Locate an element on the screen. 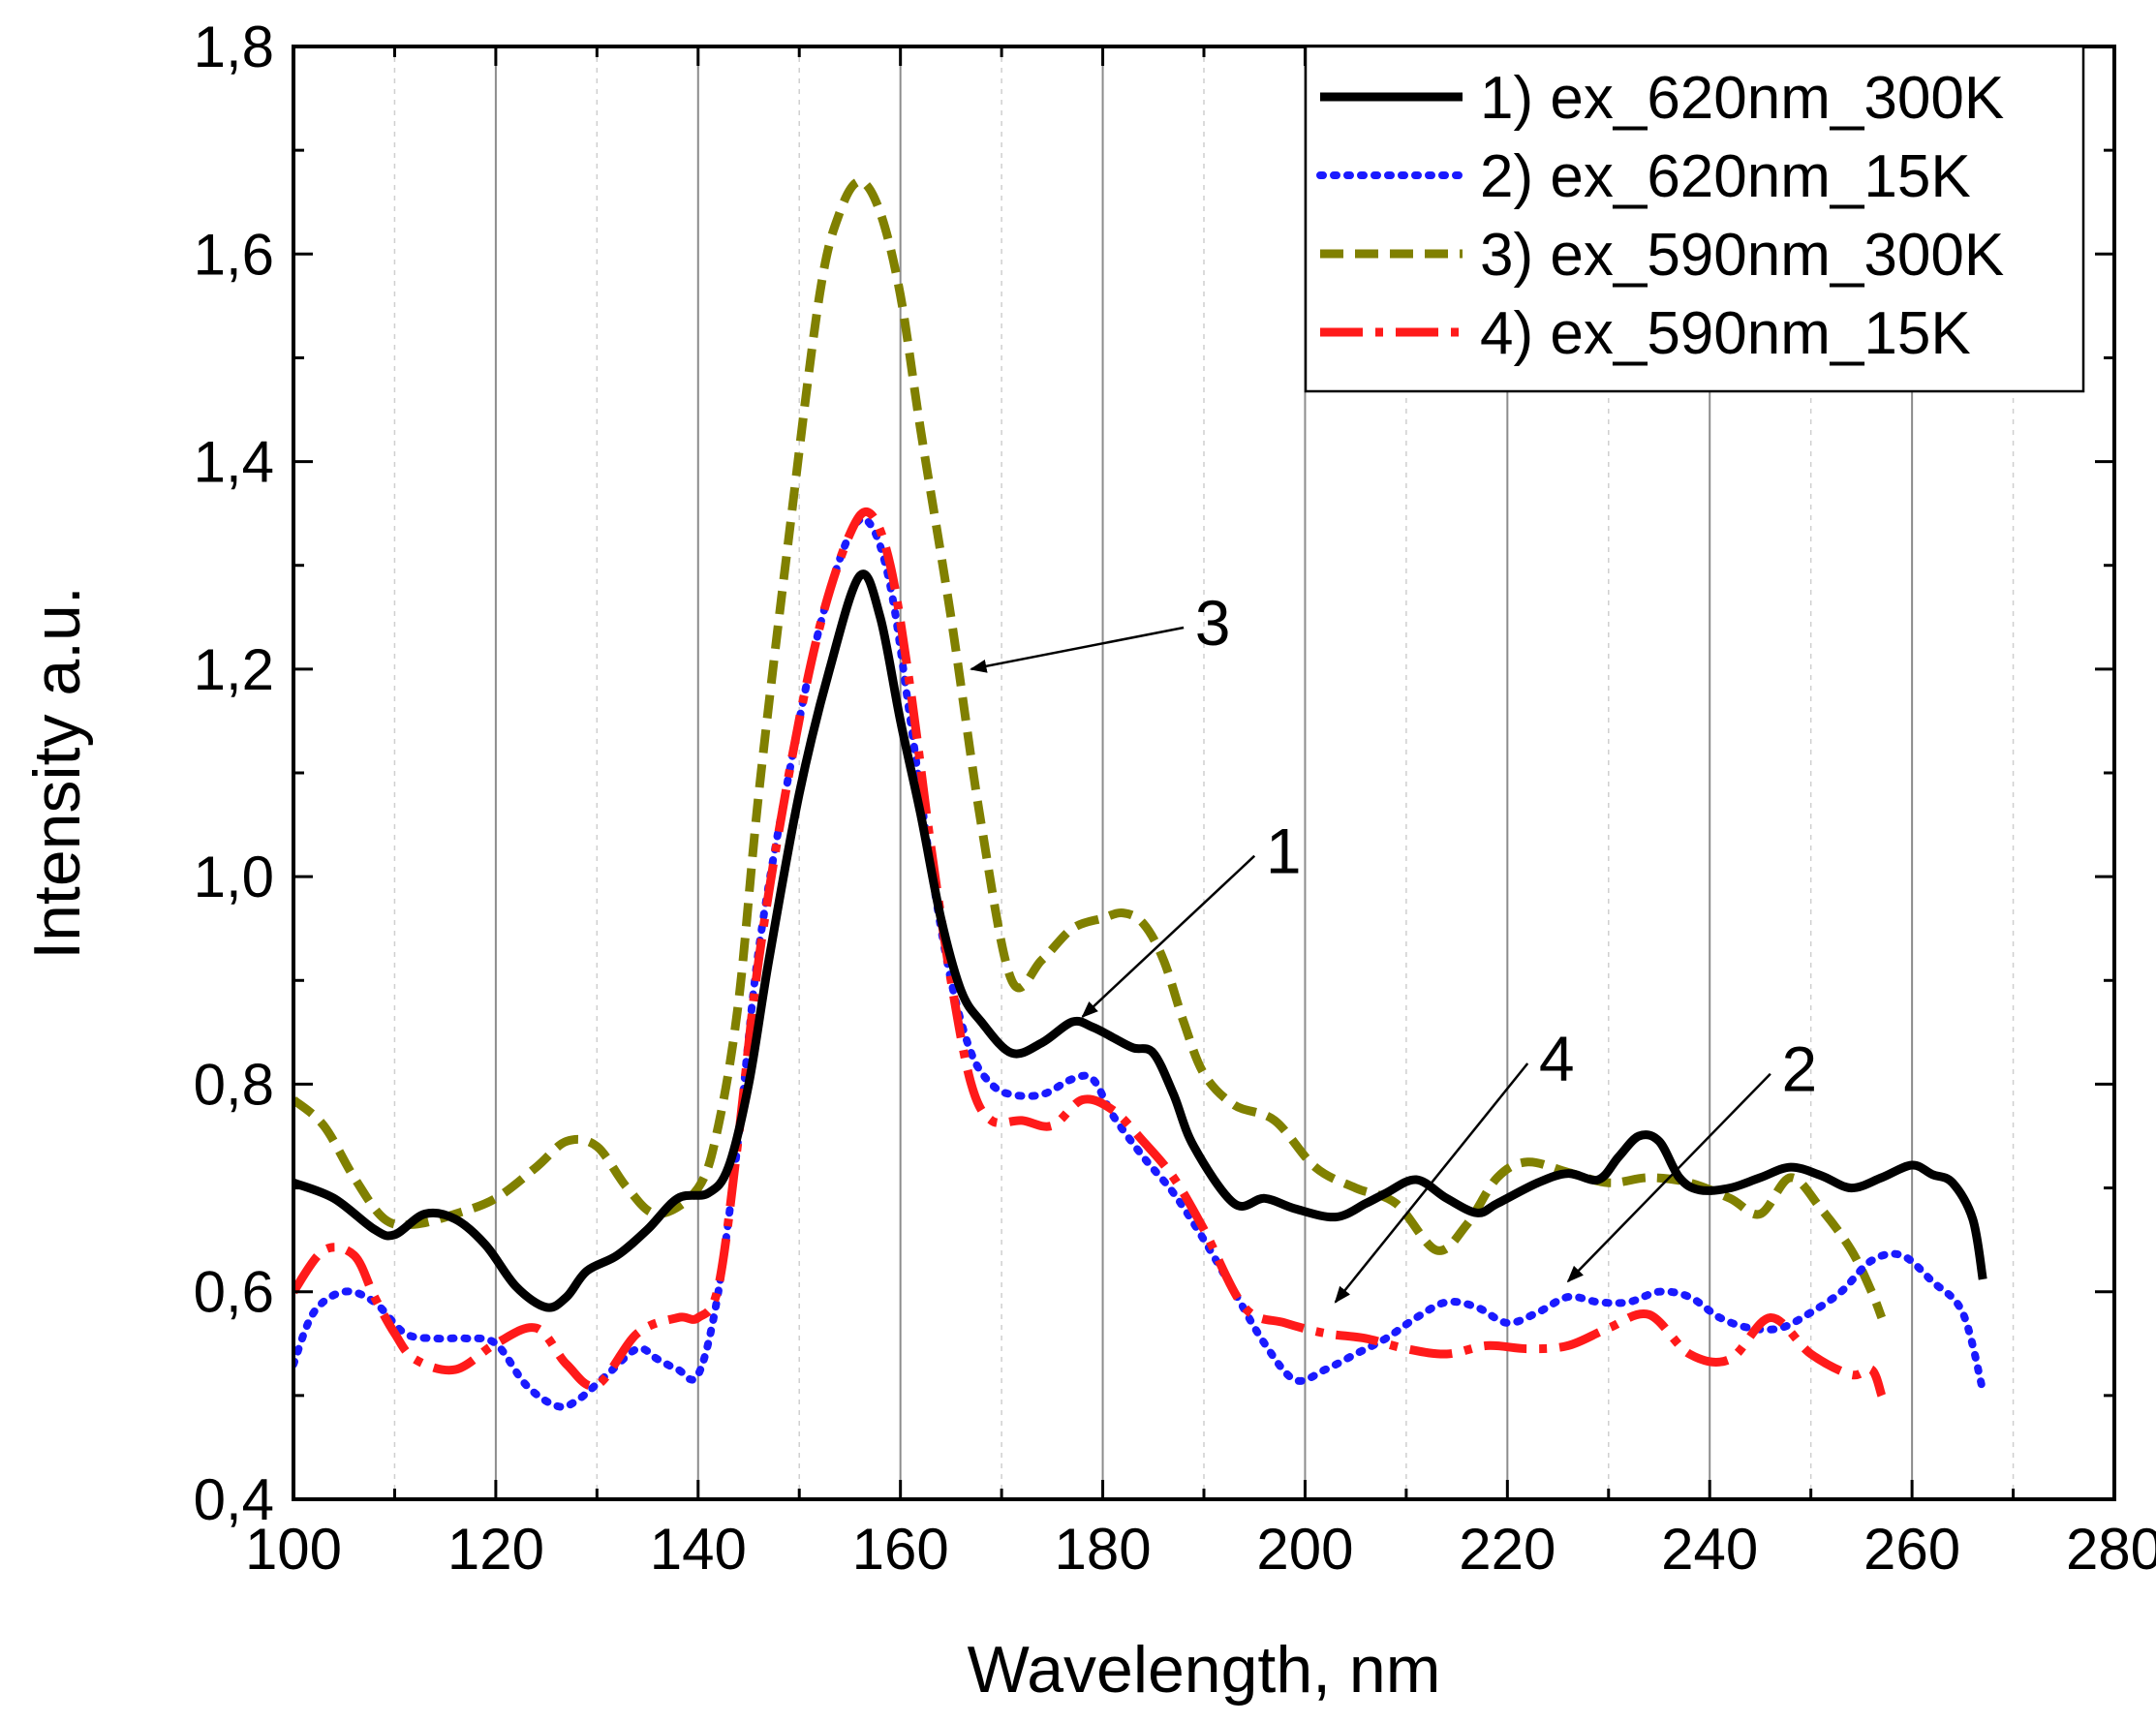  x-axis-label: Wavelength, nm is located at coordinates (1204, 1670).